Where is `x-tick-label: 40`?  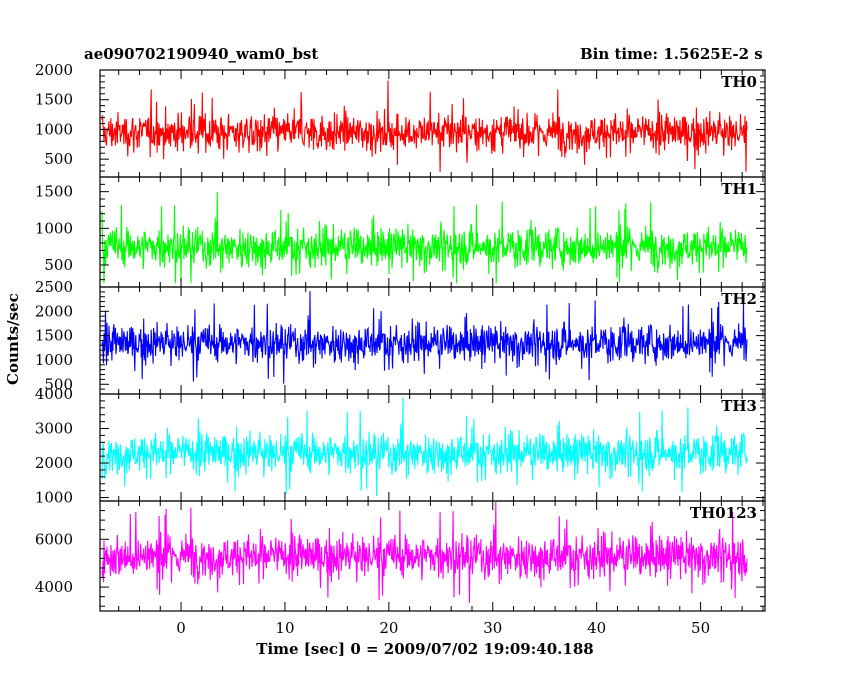
x-tick-label: 40 is located at coordinates (596, 628).